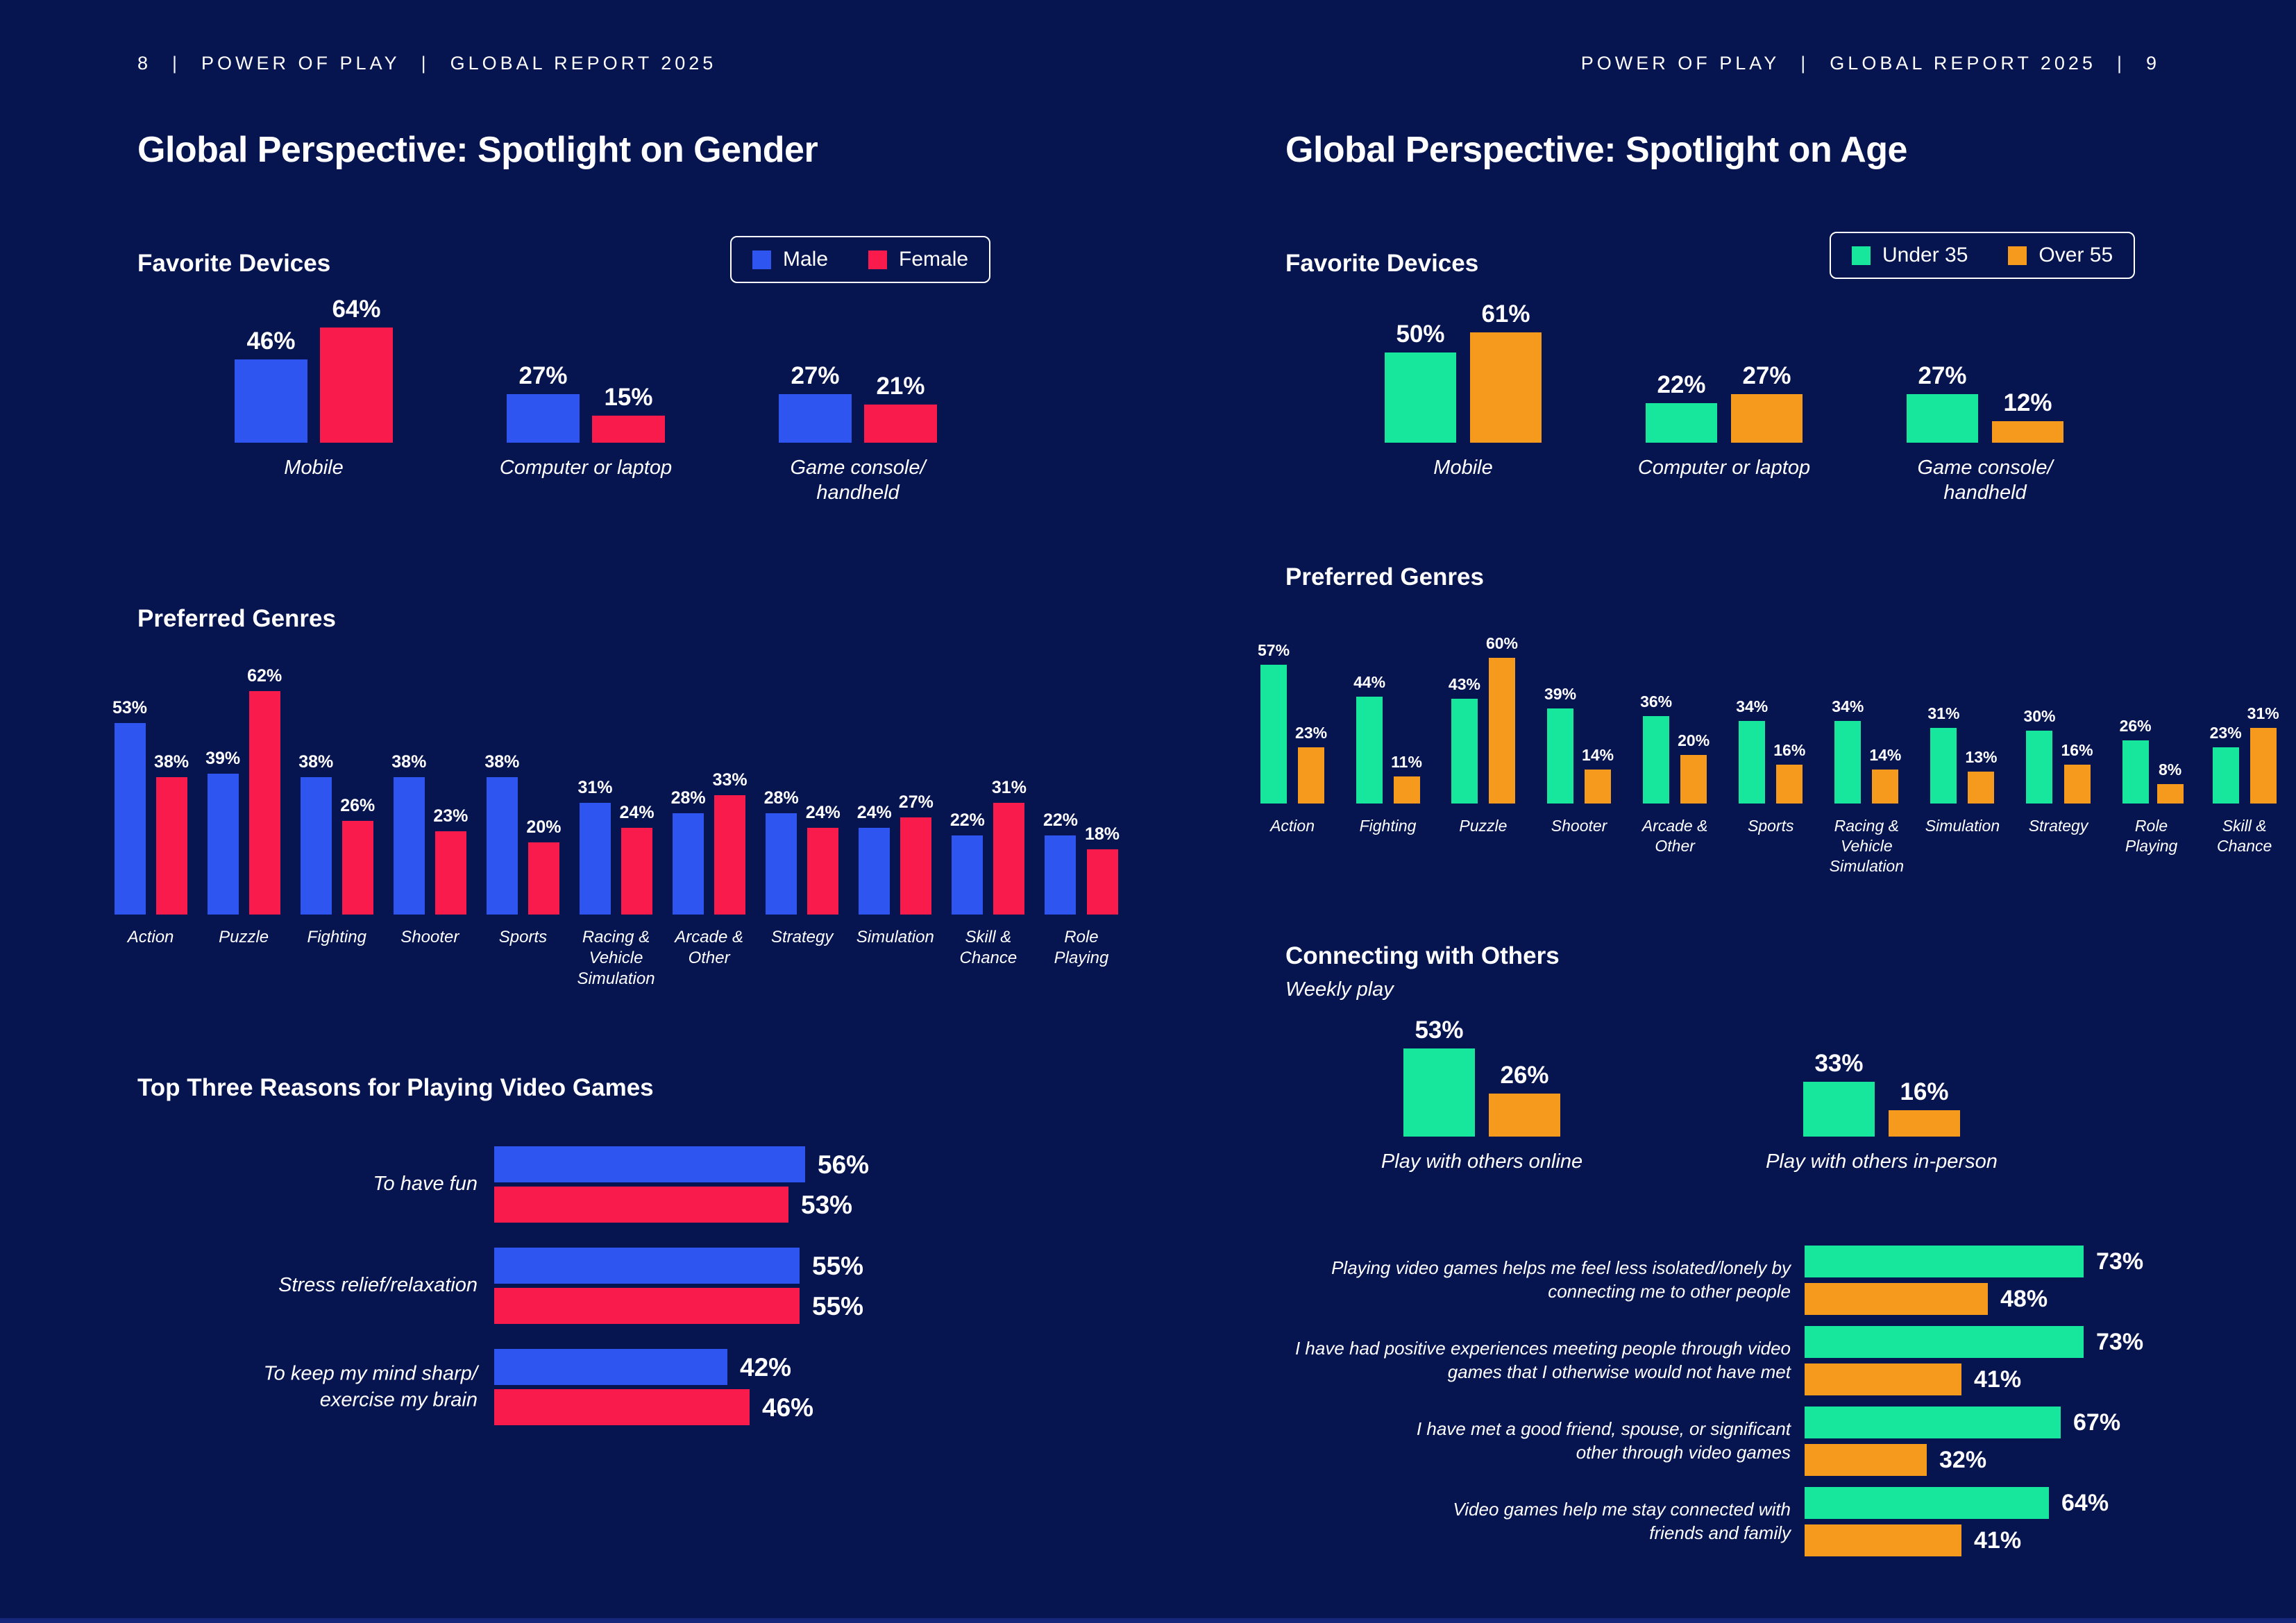  I want to click on page-number: 8, so click(144, 63).